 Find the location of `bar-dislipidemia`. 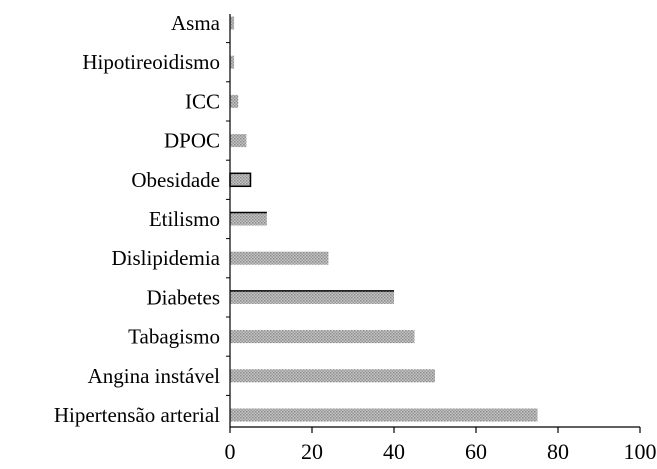

bar-dislipidemia is located at coordinates (279, 258).